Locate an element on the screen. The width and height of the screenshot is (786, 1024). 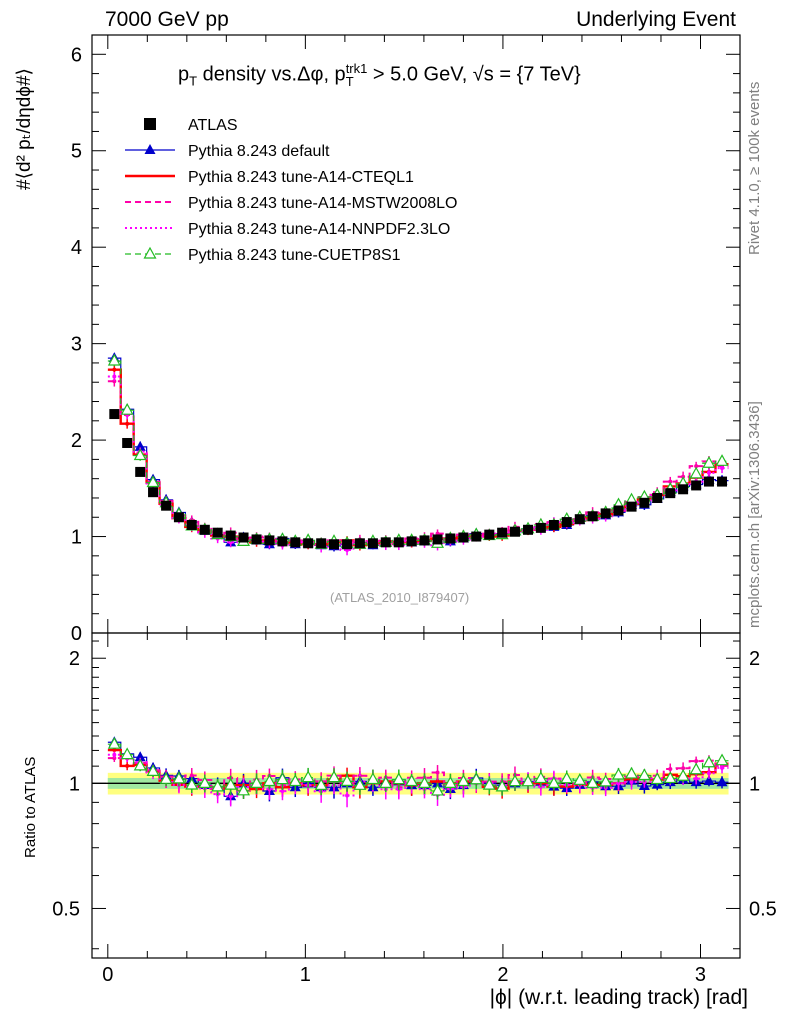
legend-marker-default is located at coordinates (150, 149).